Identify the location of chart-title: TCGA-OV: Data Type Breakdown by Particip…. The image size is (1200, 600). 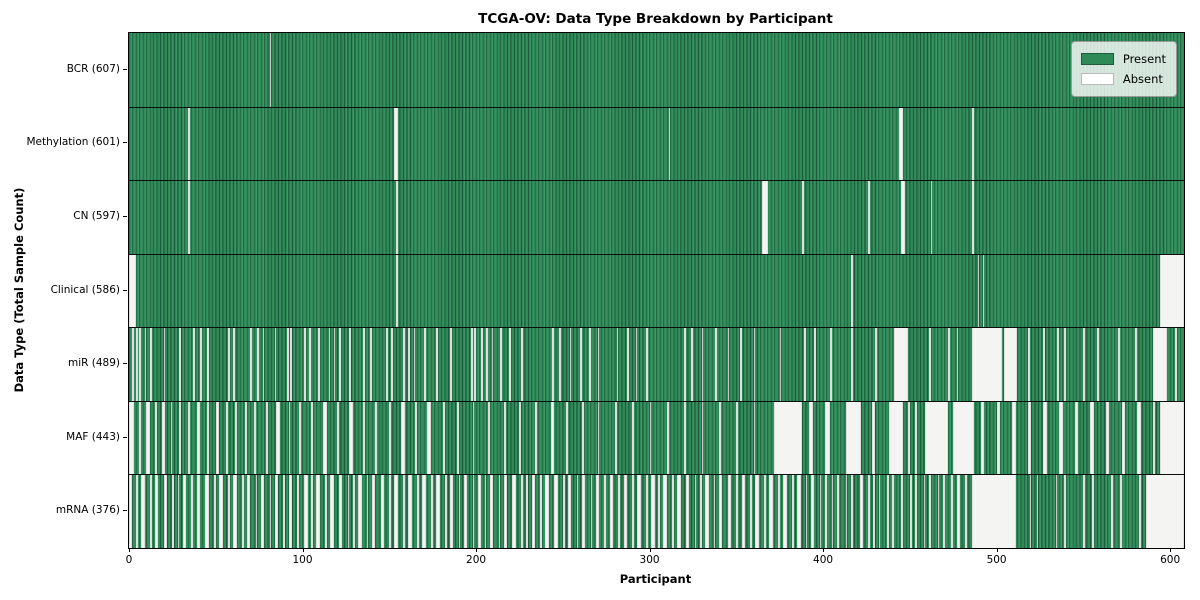
(655, 19).